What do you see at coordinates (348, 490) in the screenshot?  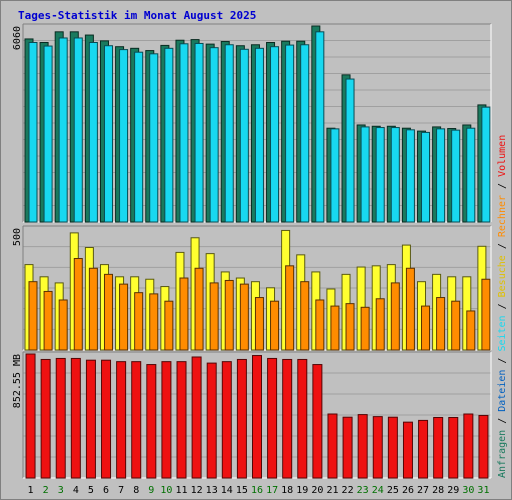 I see `day-label-22: 22` at bounding box center [348, 490].